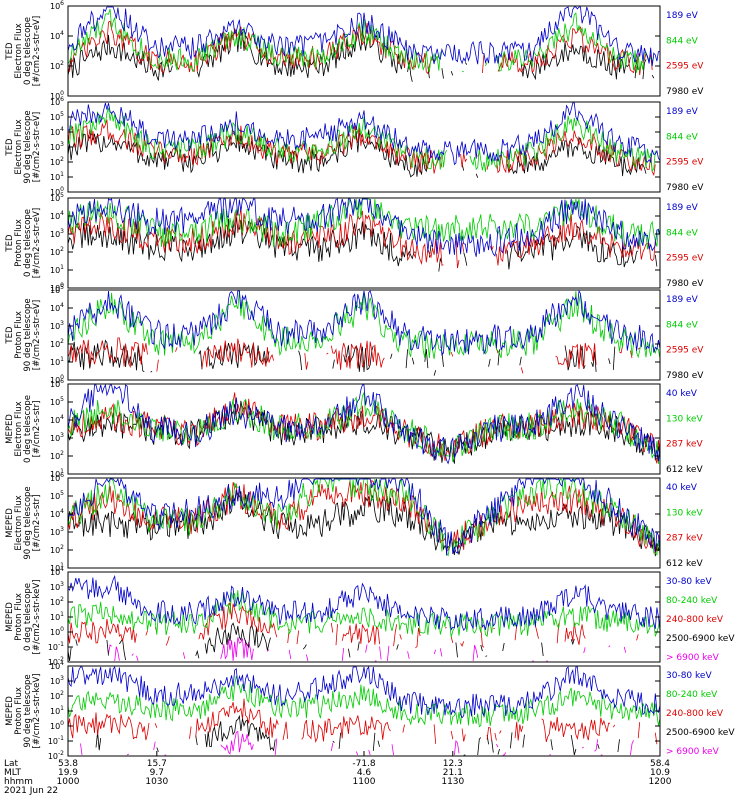 This screenshot has width=750, height=800. I want to click on x-tick-lat: 12.3, so click(453, 764).